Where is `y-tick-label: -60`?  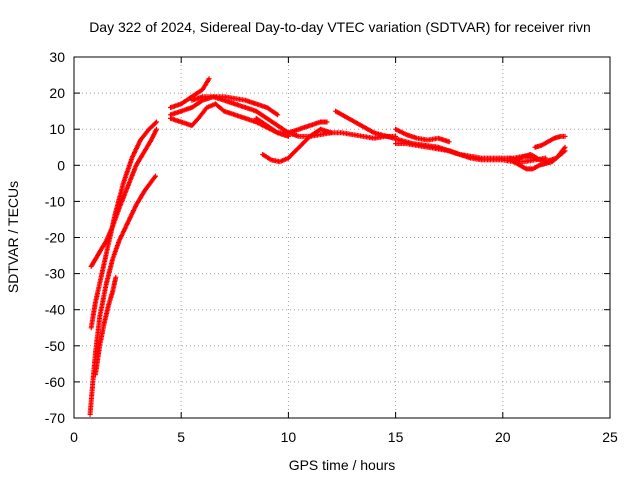
y-tick-label: -60 is located at coordinates (55, 382).